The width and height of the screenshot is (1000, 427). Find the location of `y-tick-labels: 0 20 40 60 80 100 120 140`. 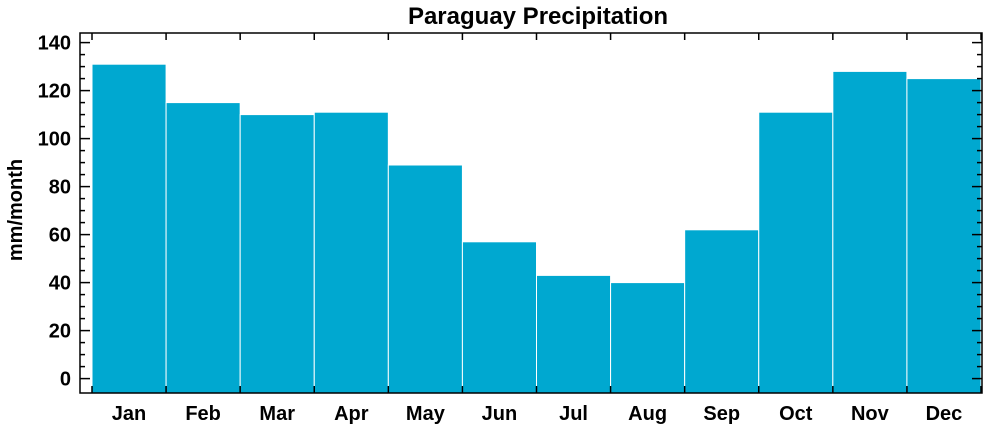

y-tick-labels: 0 20 40 60 80 100 120 140 is located at coordinates (54, 212).